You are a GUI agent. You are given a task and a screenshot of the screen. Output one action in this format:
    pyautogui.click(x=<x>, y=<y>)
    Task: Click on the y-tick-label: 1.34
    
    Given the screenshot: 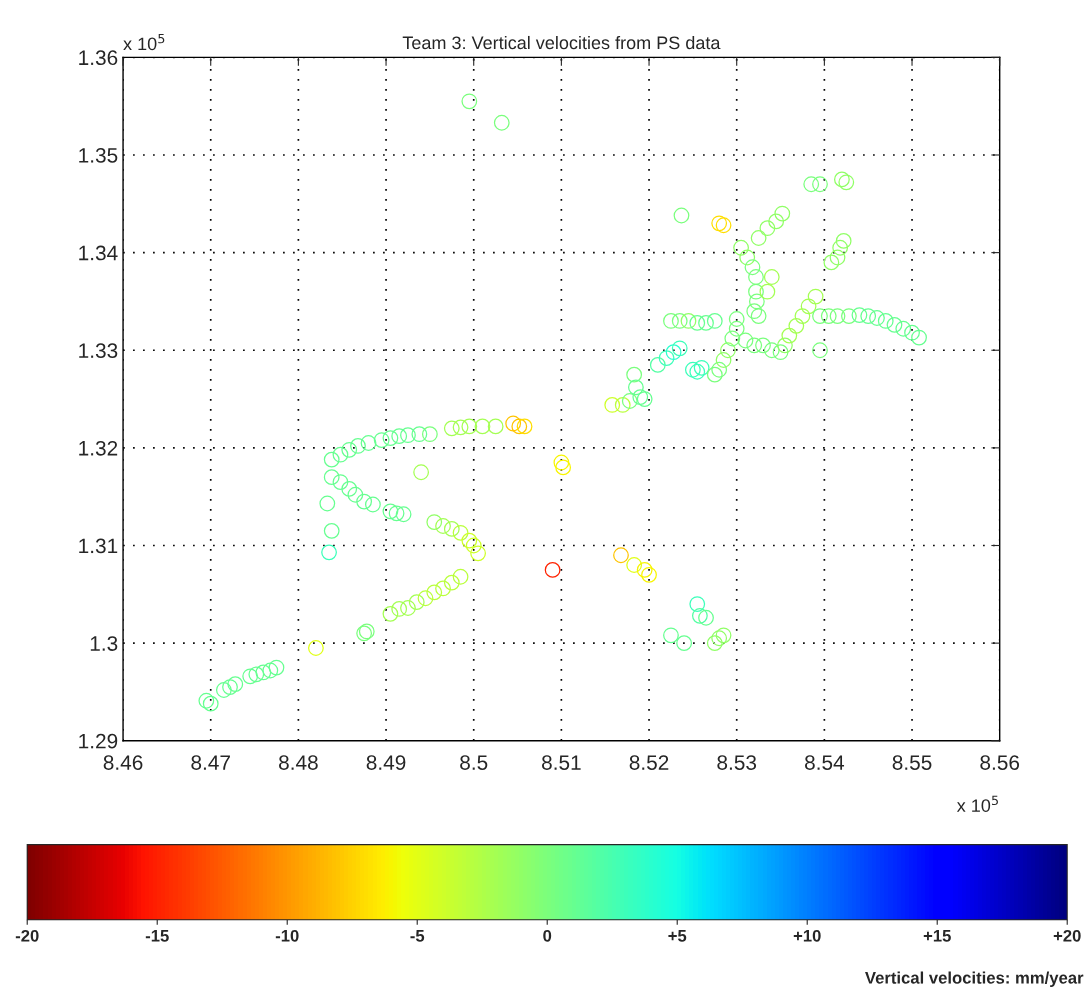 What is the action you would take?
    pyautogui.click(x=98, y=253)
    